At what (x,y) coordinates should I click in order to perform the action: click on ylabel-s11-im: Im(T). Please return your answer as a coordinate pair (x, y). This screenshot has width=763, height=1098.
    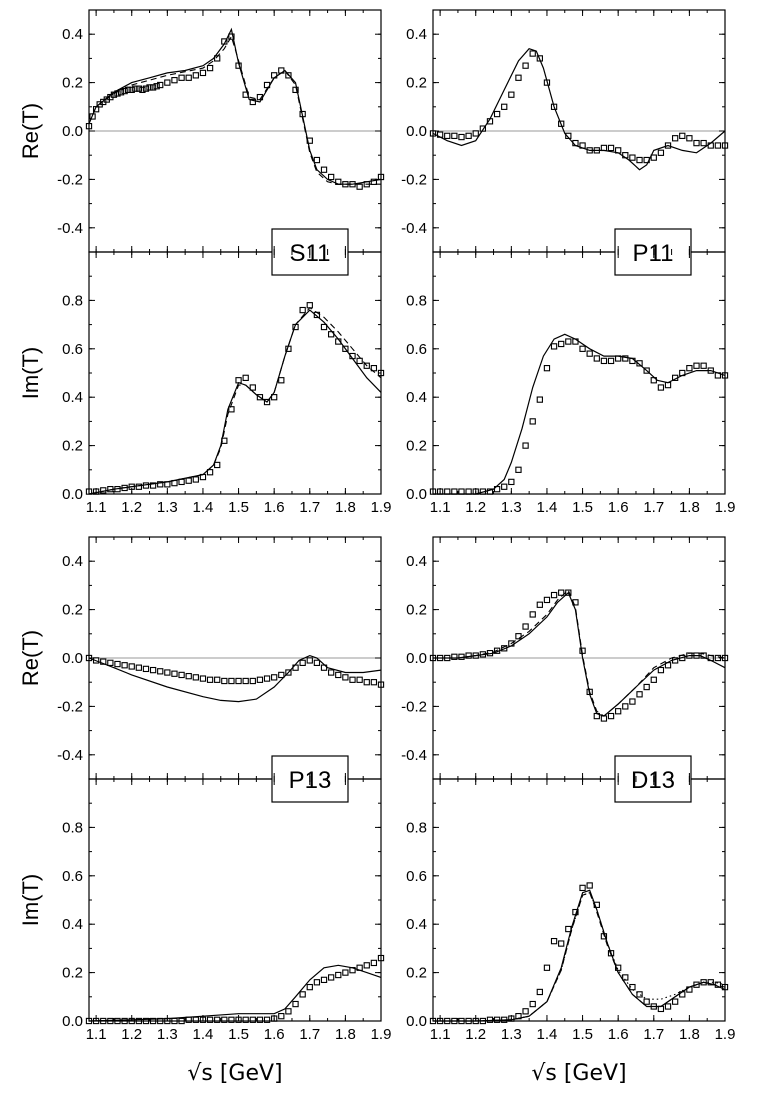
    Looking at the image, I should click on (30, 373).